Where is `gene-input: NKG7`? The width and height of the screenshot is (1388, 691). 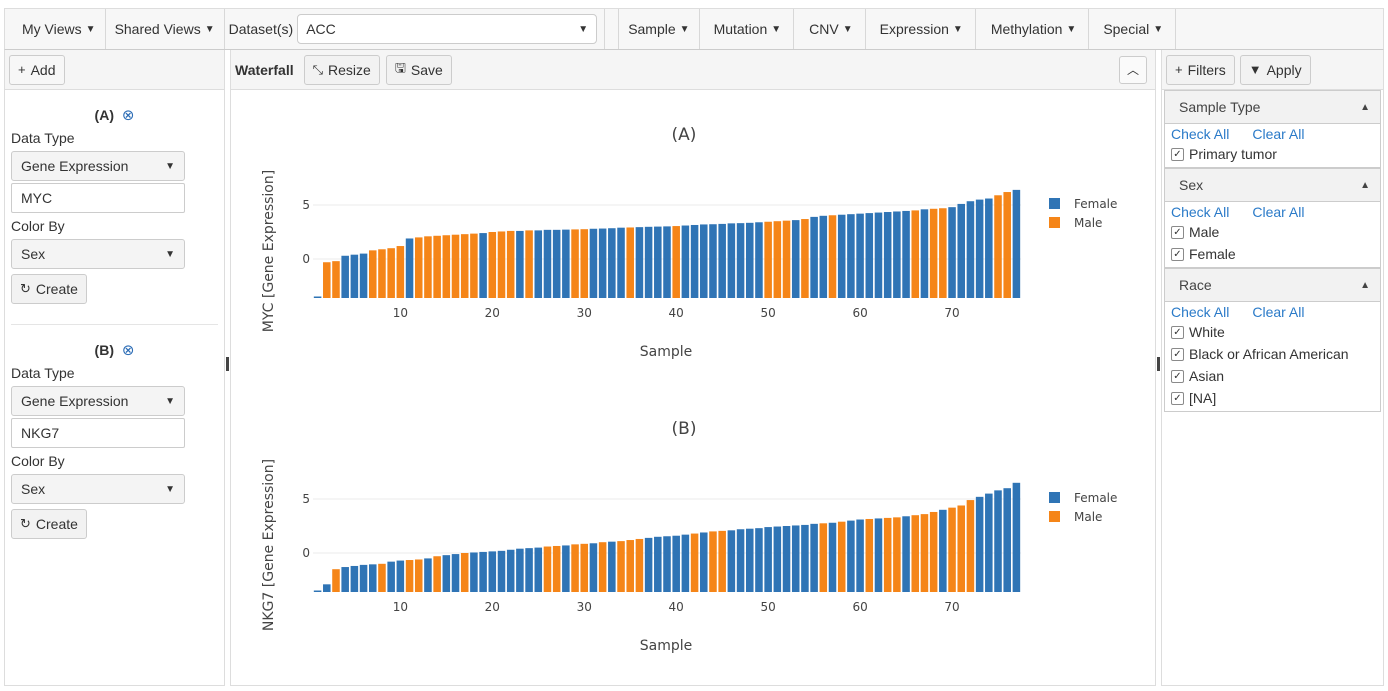 gene-input: NKG7 is located at coordinates (98, 433).